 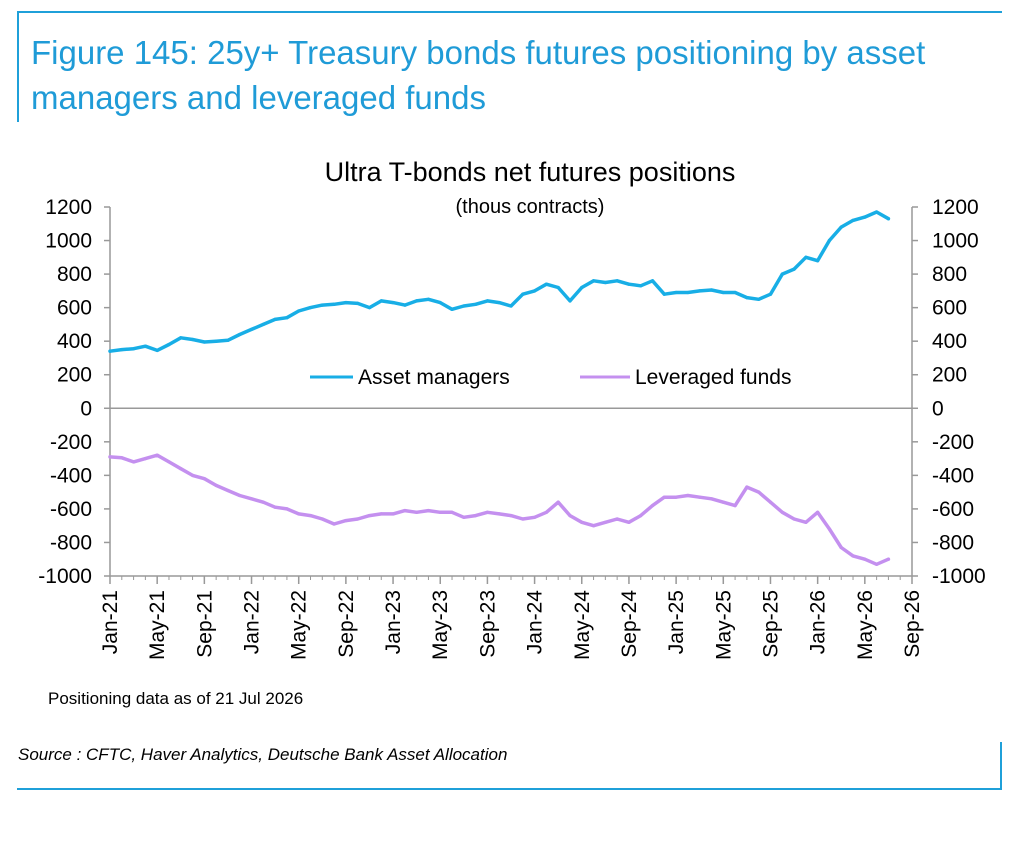 I want to click on x-tick-label: Jan-21, so click(x=110, y=622).